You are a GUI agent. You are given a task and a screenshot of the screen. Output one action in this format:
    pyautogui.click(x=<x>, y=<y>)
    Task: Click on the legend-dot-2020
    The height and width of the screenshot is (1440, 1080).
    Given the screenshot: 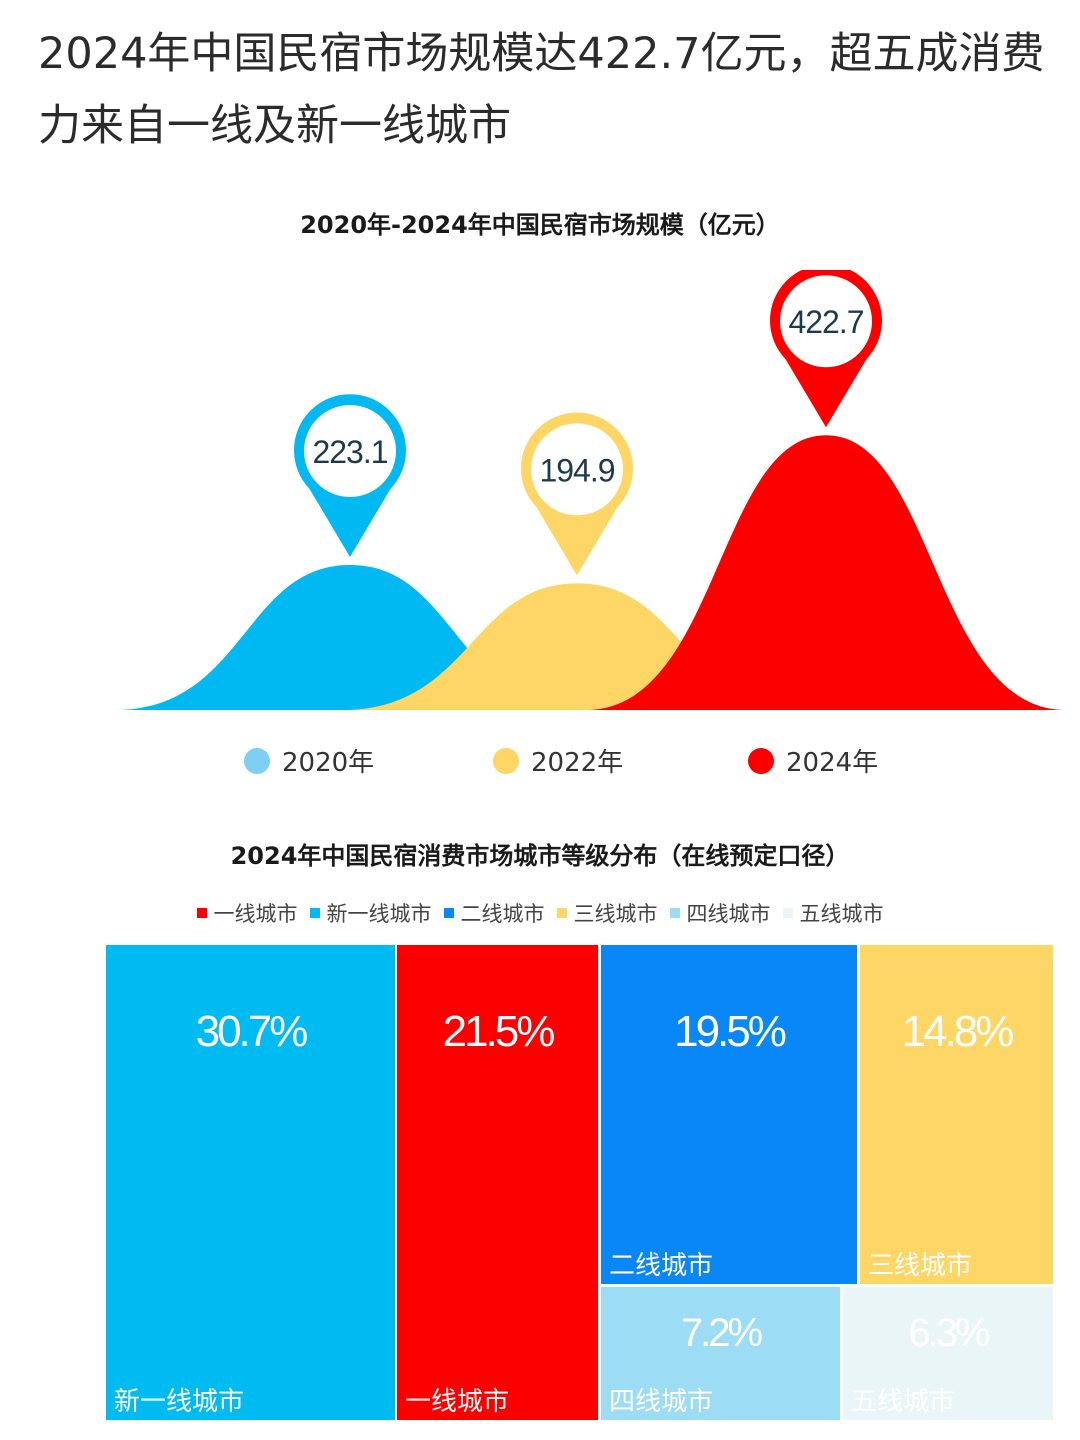 What is the action you would take?
    pyautogui.click(x=257, y=760)
    